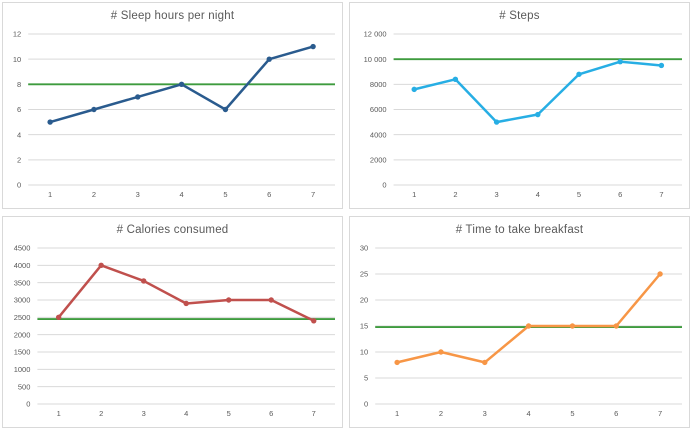 This screenshot has height=430, width=692. Describe the element at coordinates (22, 369) in the screenshot. I see `svg-text: 1000` at that location.